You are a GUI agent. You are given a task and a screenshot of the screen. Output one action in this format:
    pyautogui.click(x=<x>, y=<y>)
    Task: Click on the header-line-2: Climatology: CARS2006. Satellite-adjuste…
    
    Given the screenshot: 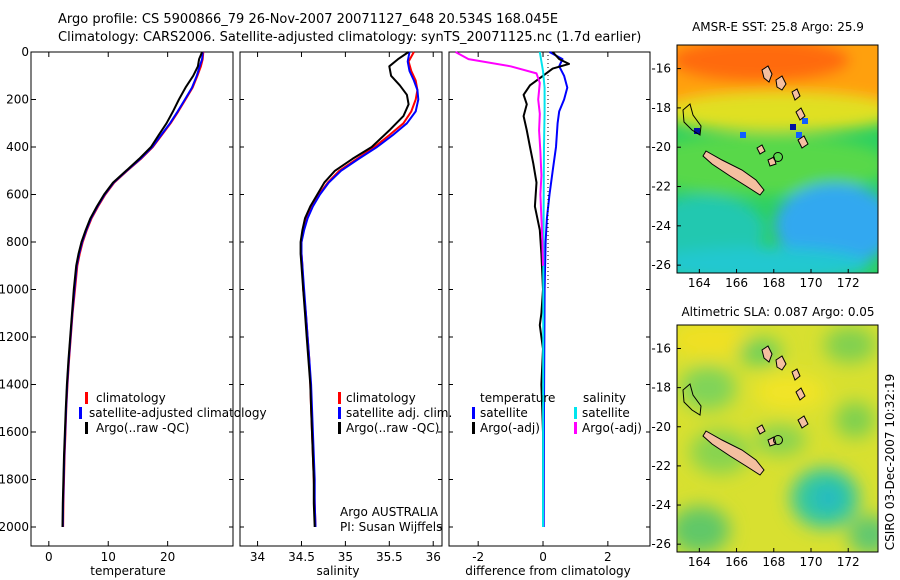 What is the action you would take?
    pyautogui.click(x=349, y=37)
    